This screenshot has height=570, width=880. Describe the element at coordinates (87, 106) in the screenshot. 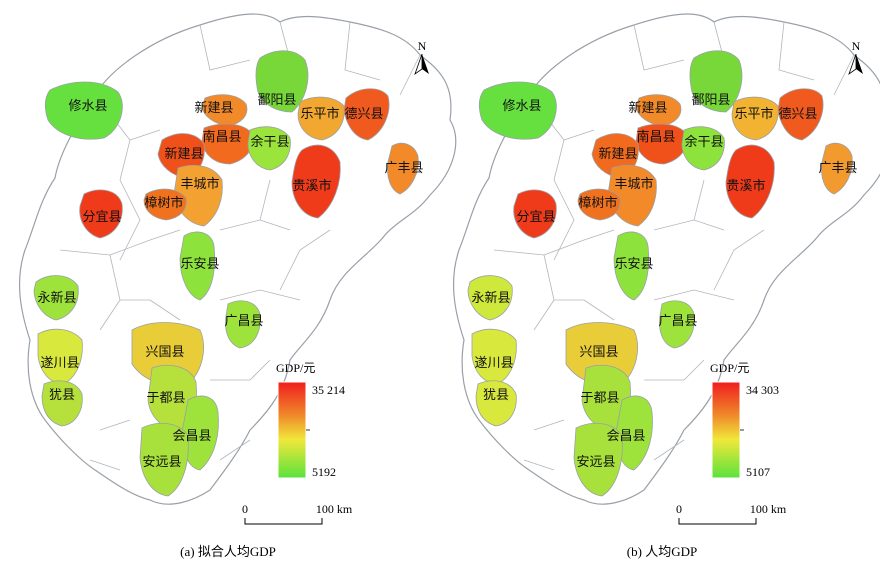

I see `county-label: 修水县` at that location.